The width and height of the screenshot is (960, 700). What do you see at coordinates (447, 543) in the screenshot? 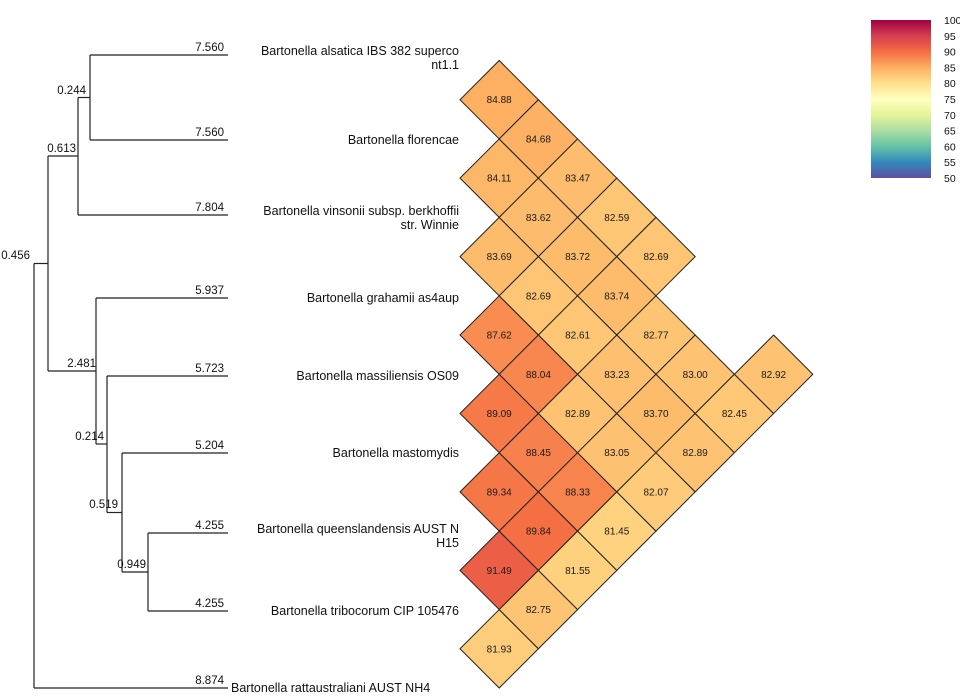
I see `taxon-label: H15` at bounding box center [447, 543].